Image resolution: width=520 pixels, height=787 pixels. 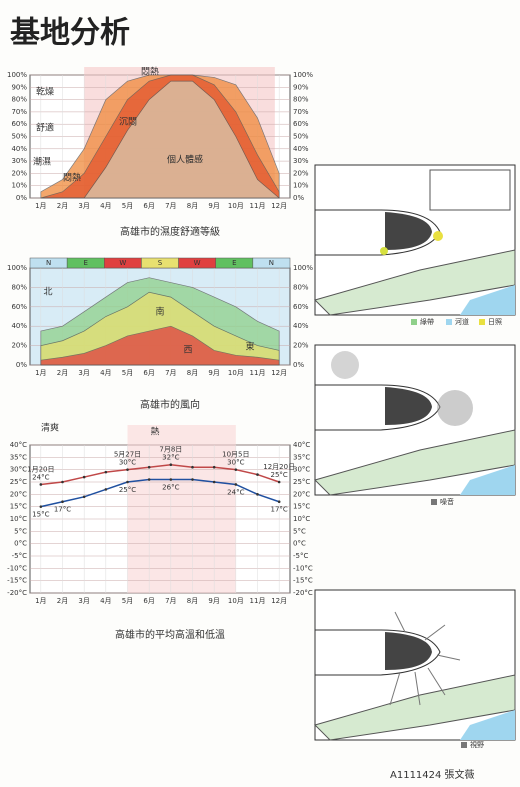 I want to click on annotation: 西, so click(x=187, y=350).